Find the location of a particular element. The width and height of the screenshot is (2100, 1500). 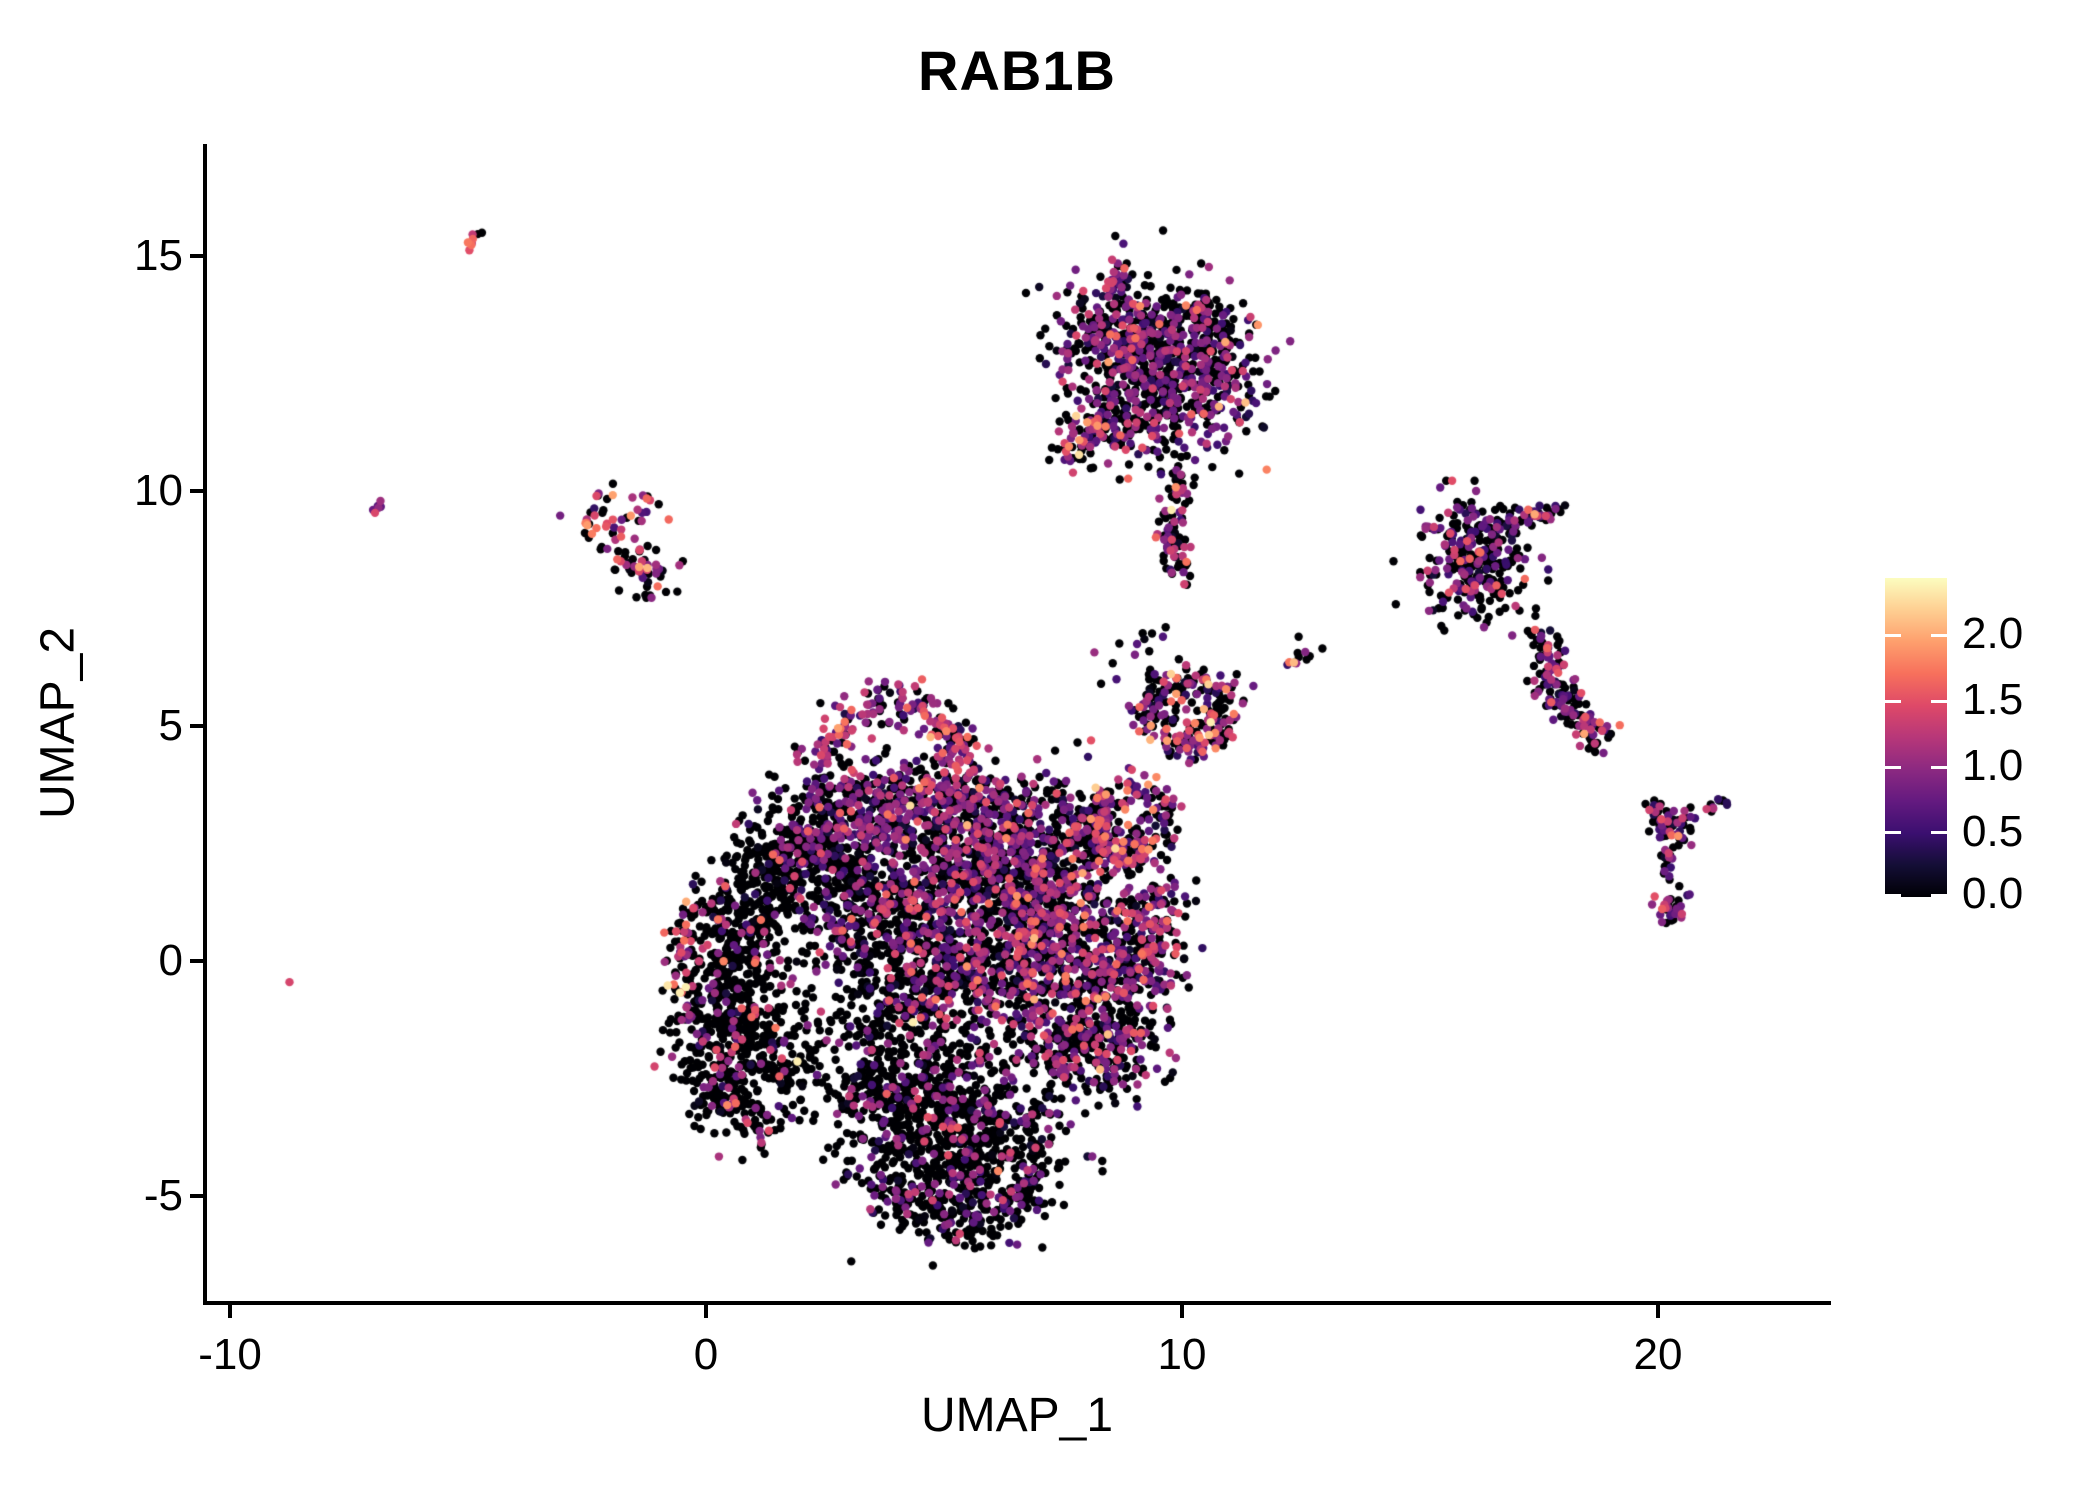

colorbar-gradient is located at coordinates (1916, 737).